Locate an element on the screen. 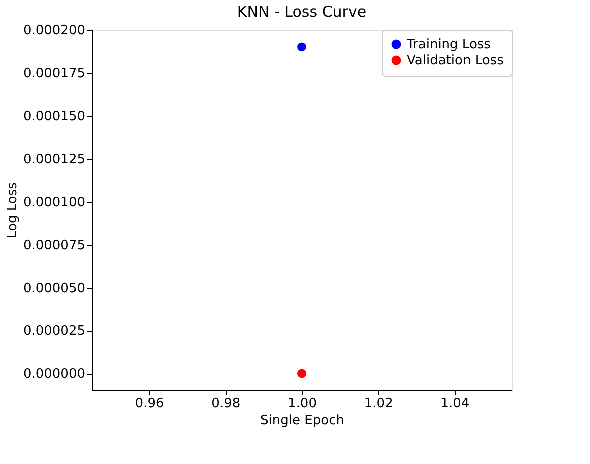 Image resolution: width=590 pixels, height=464 pixels. y-tick-label: 0.000150 is located at coordinates (54, 116).